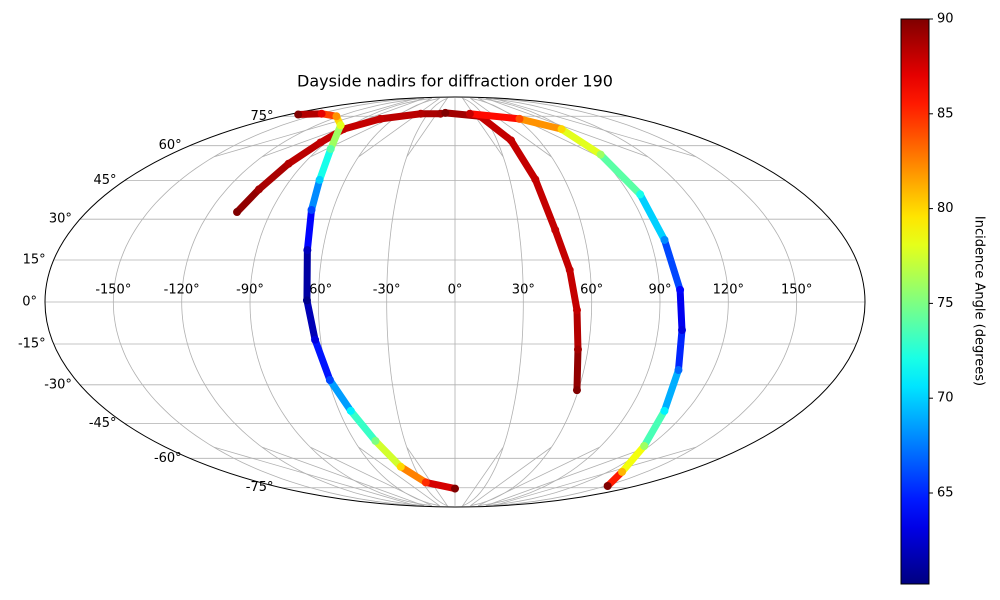  What do you see at coordinates (29, 302) in the screenshot?
I see `y-tick-label: 0°` at bounding box center [29, 302].